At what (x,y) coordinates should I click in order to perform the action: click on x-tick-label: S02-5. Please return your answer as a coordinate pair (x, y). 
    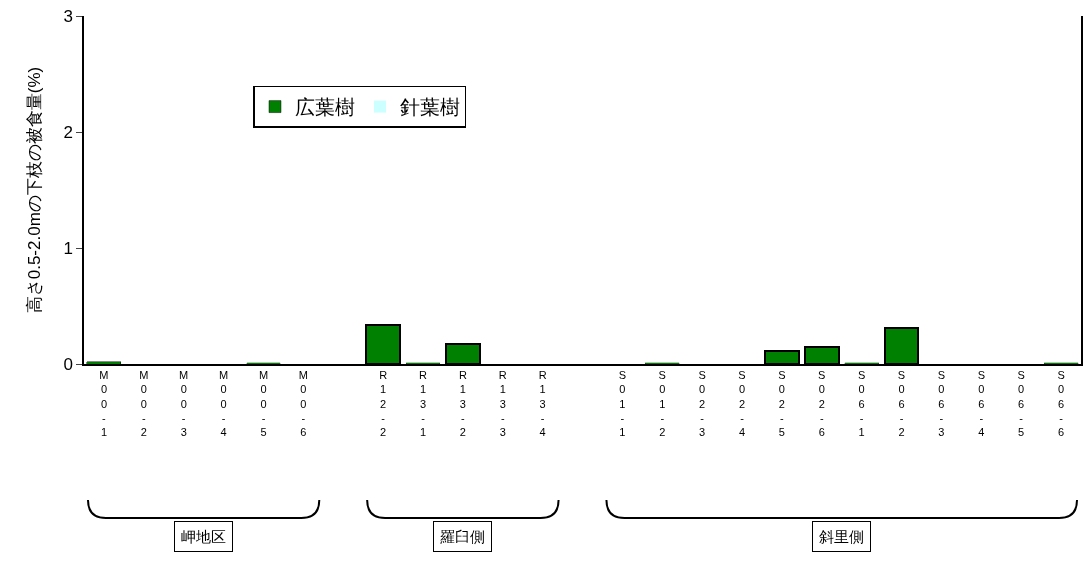
    Looking at the image, I should click on (782, 403).